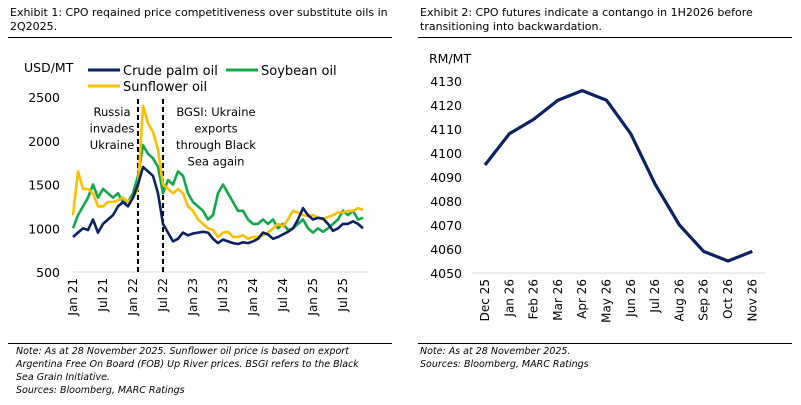  I want to click on x-tick-label: Jul 21, so click(103, 295).